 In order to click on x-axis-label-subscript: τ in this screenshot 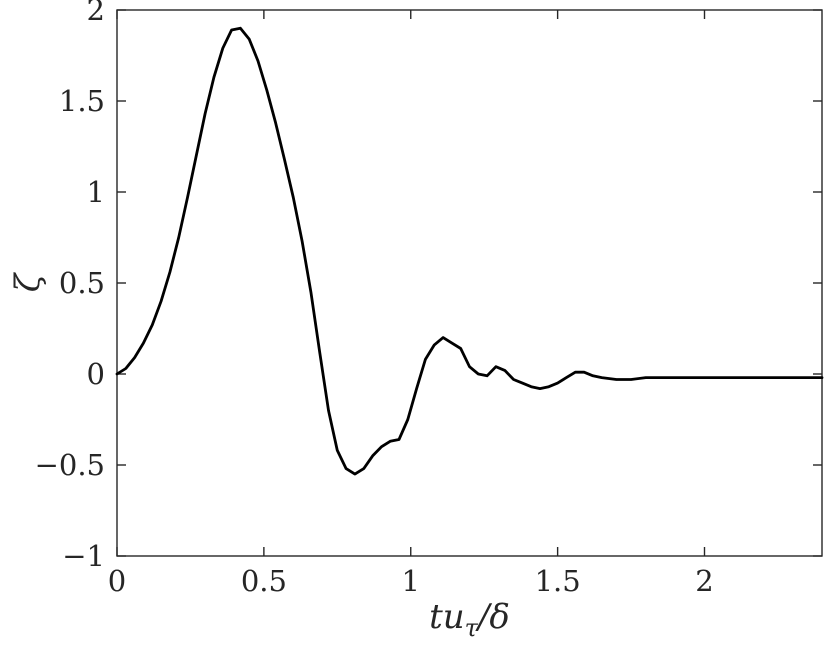, I will do `click(471, 627)`.